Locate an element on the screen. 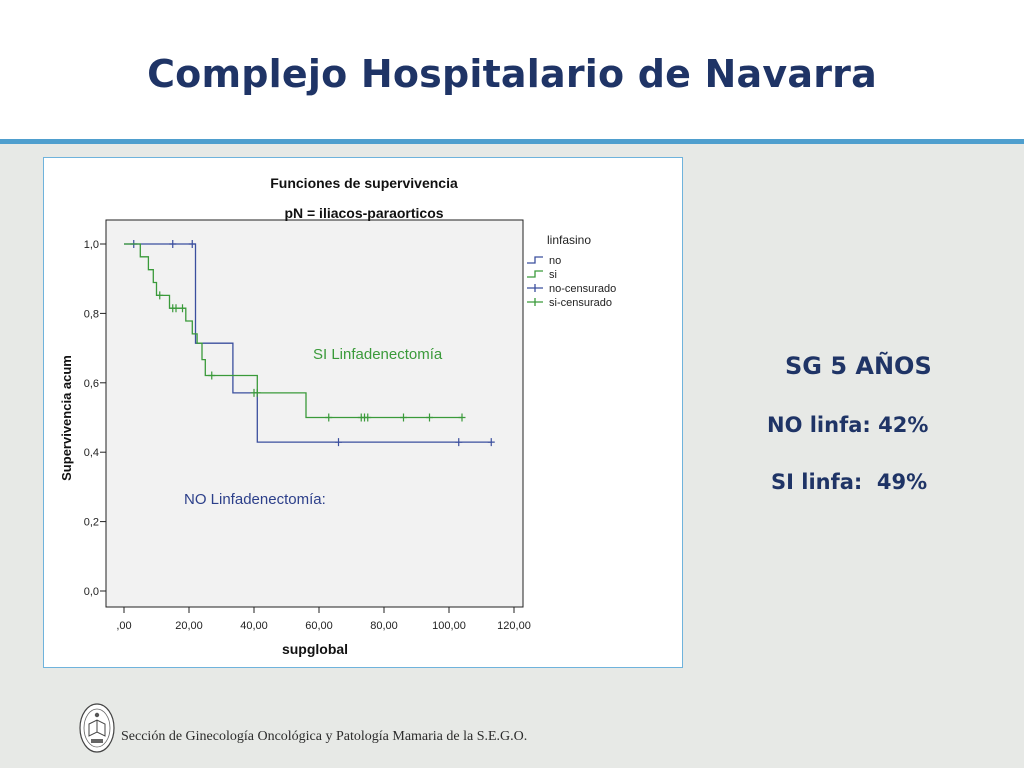 This screenshot has height=768, width=1024. sego-logo is located at coordinates (97, 728).